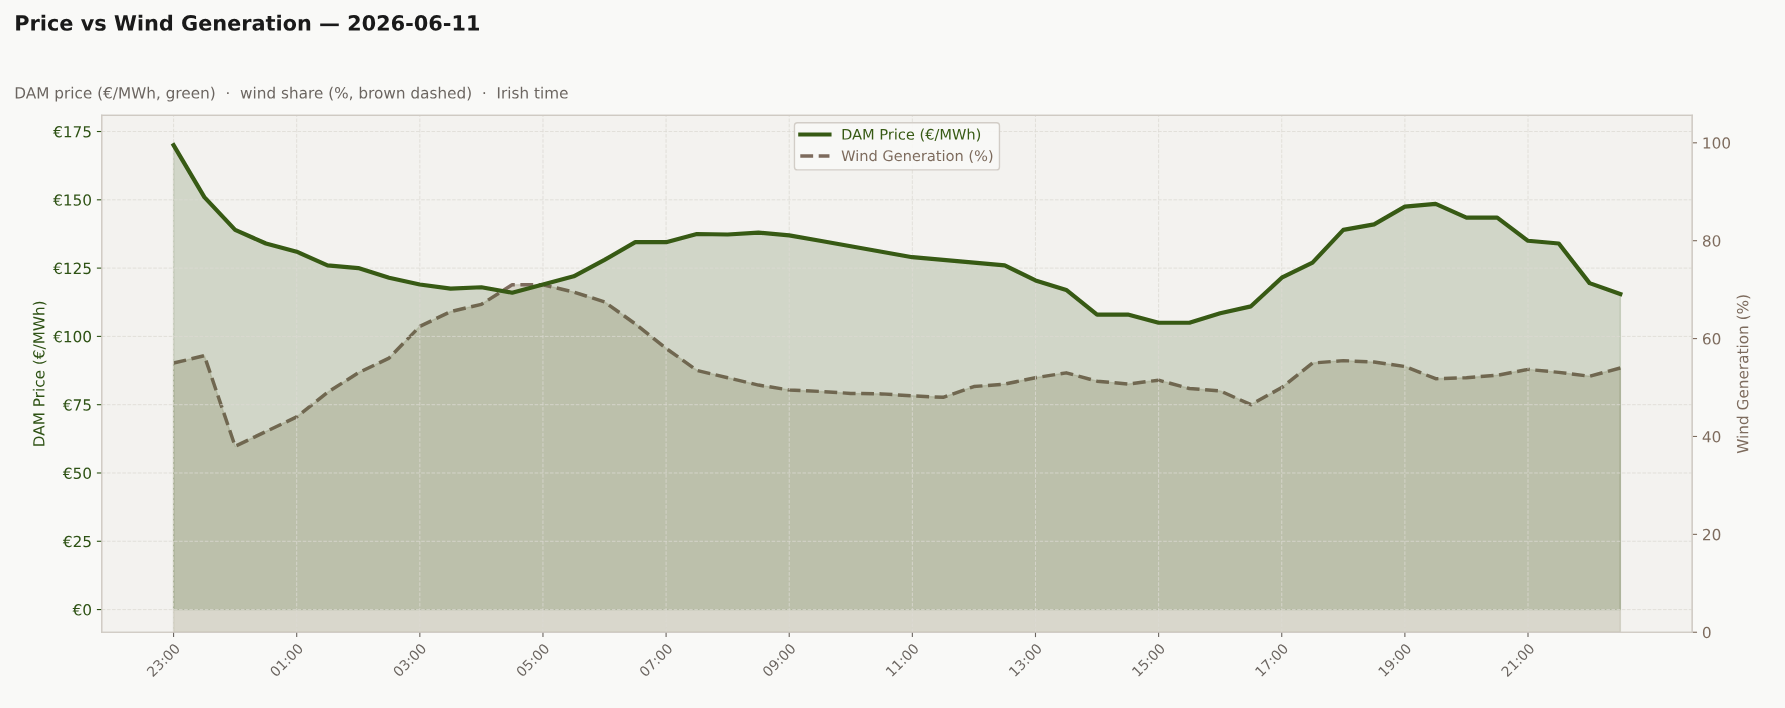  I want to click on legend-label: DAM Price (€/MWh), so click(911, 135).